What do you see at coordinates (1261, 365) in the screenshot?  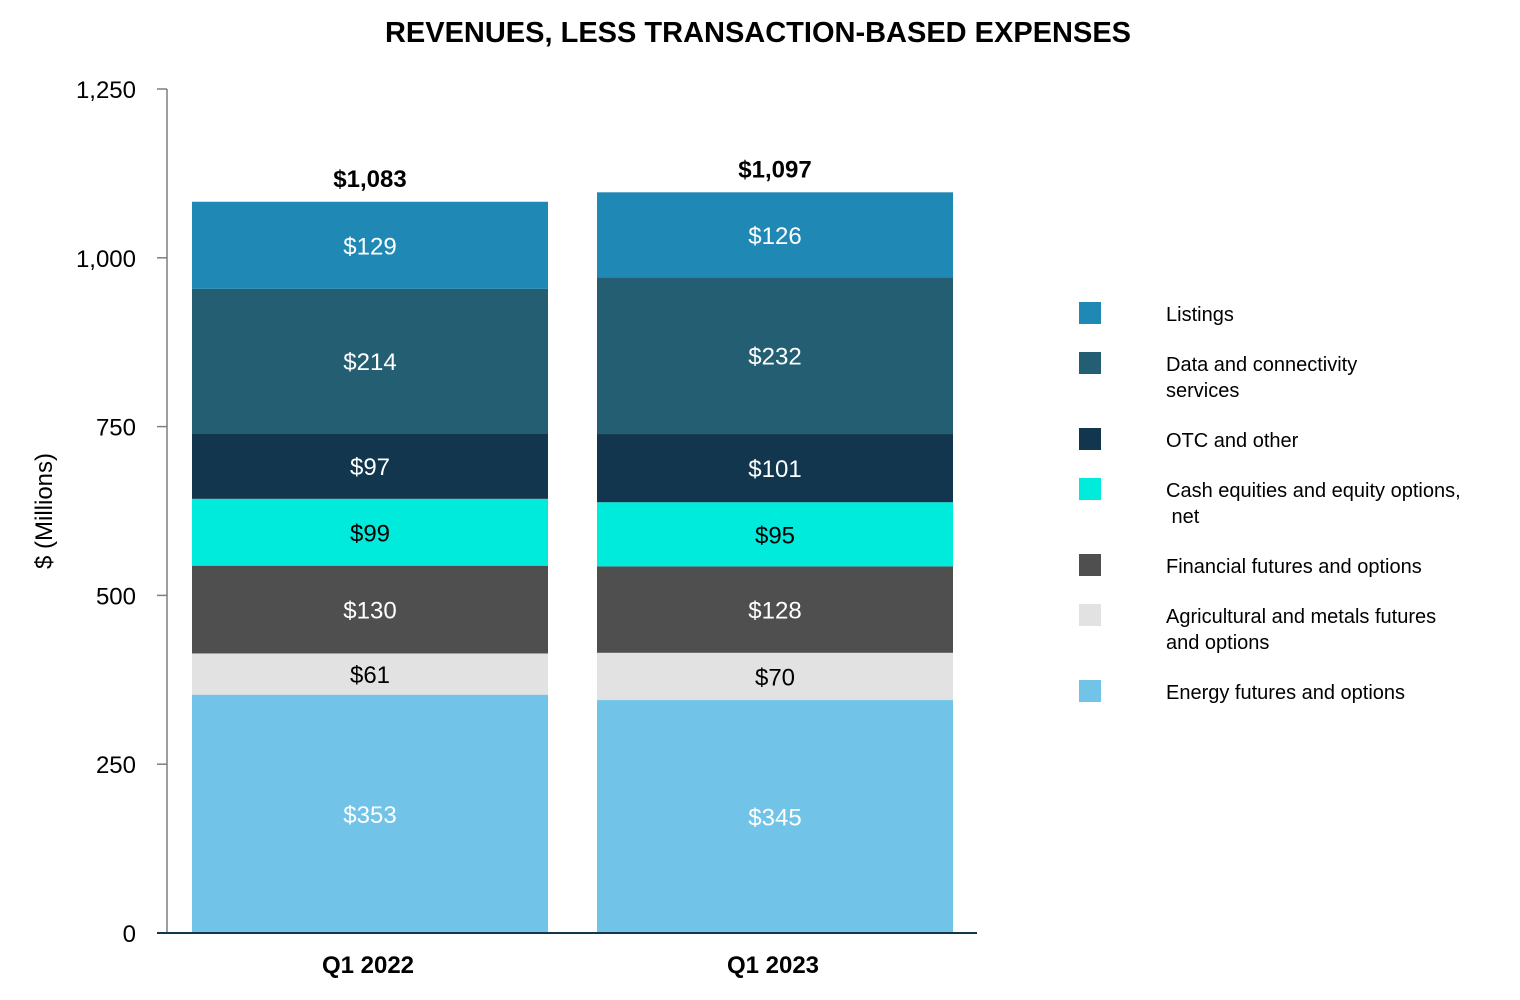 I see `legend-label: Data and connectivity` at bounding box center [1261, 365].